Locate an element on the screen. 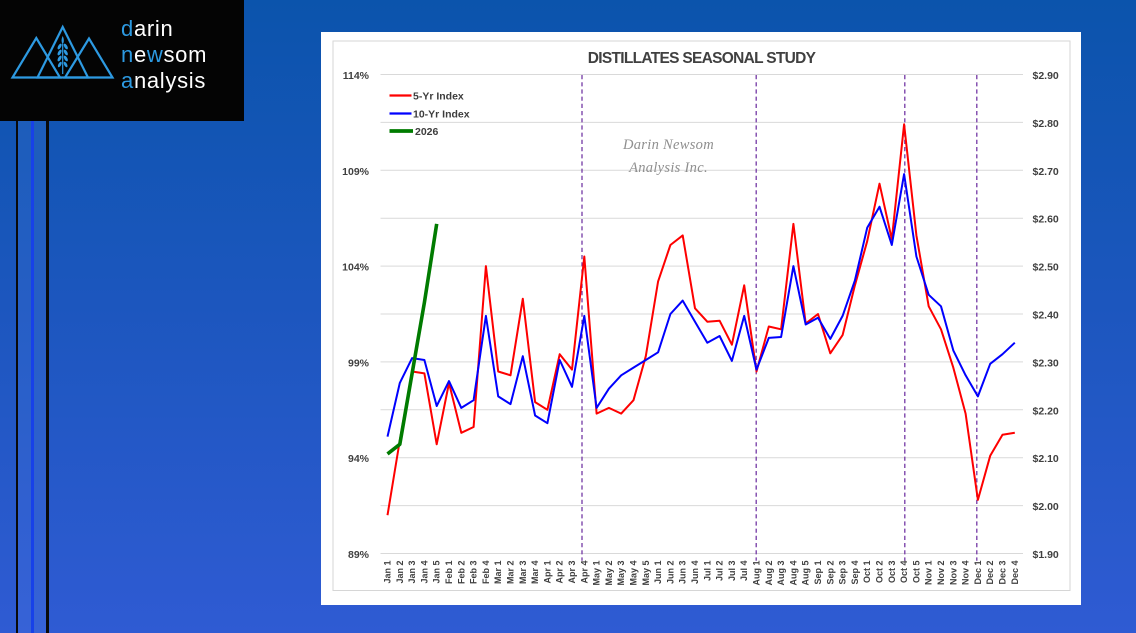 This screenshot has height=633, width=1136. svg-text: Feb 1 is located at coordinates (449, 573).